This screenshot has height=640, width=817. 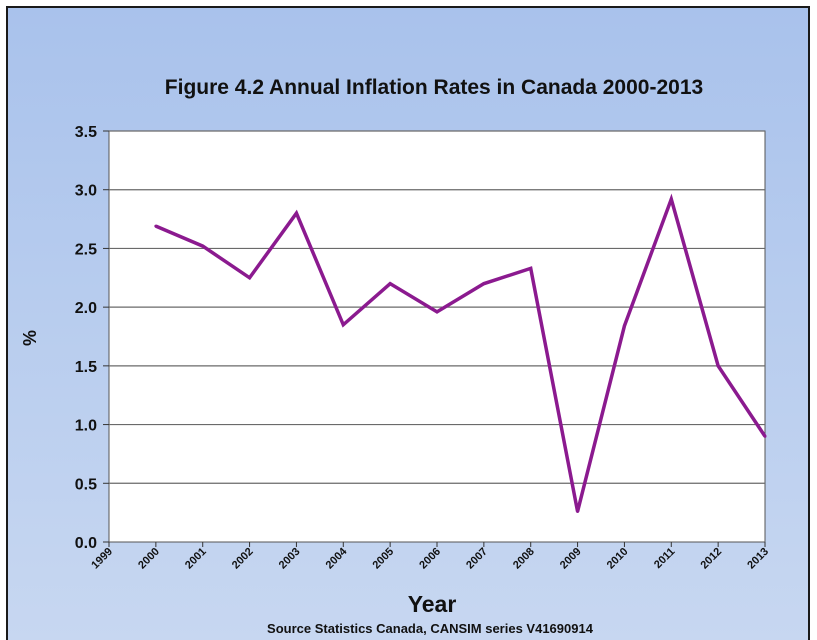 I want to click on x-tick-label: 2006, so click(x=430, y=559).